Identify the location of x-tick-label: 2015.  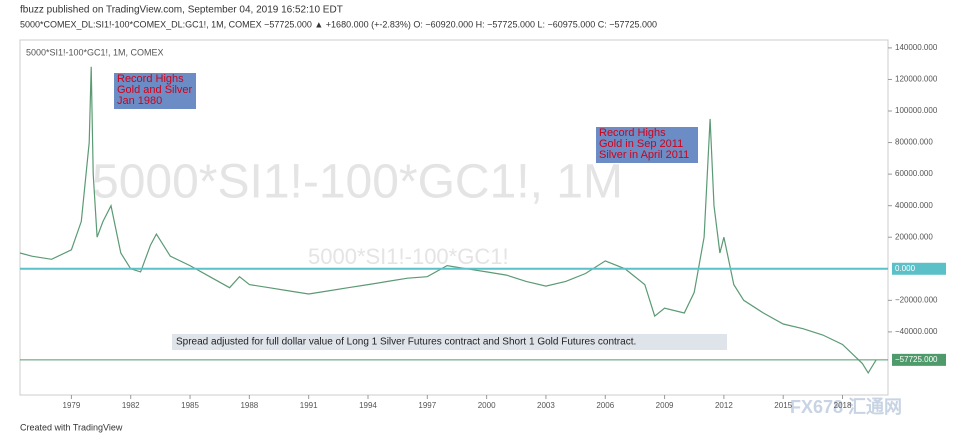
(783, 405).